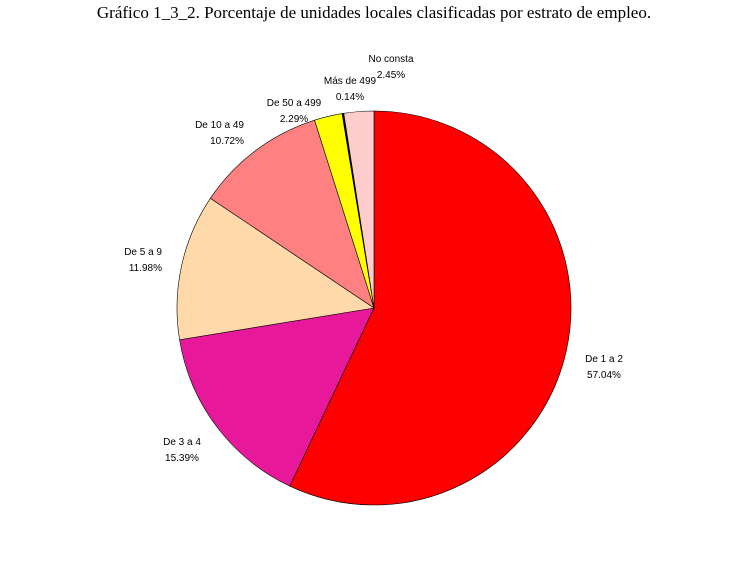 Image resolution: width=748 pixels, height=562 pixels. What do you see at coordinates (294, 119) in the screenshot?
I see `slice-percent-label: 2.29%` at bounding box center [294, 119].